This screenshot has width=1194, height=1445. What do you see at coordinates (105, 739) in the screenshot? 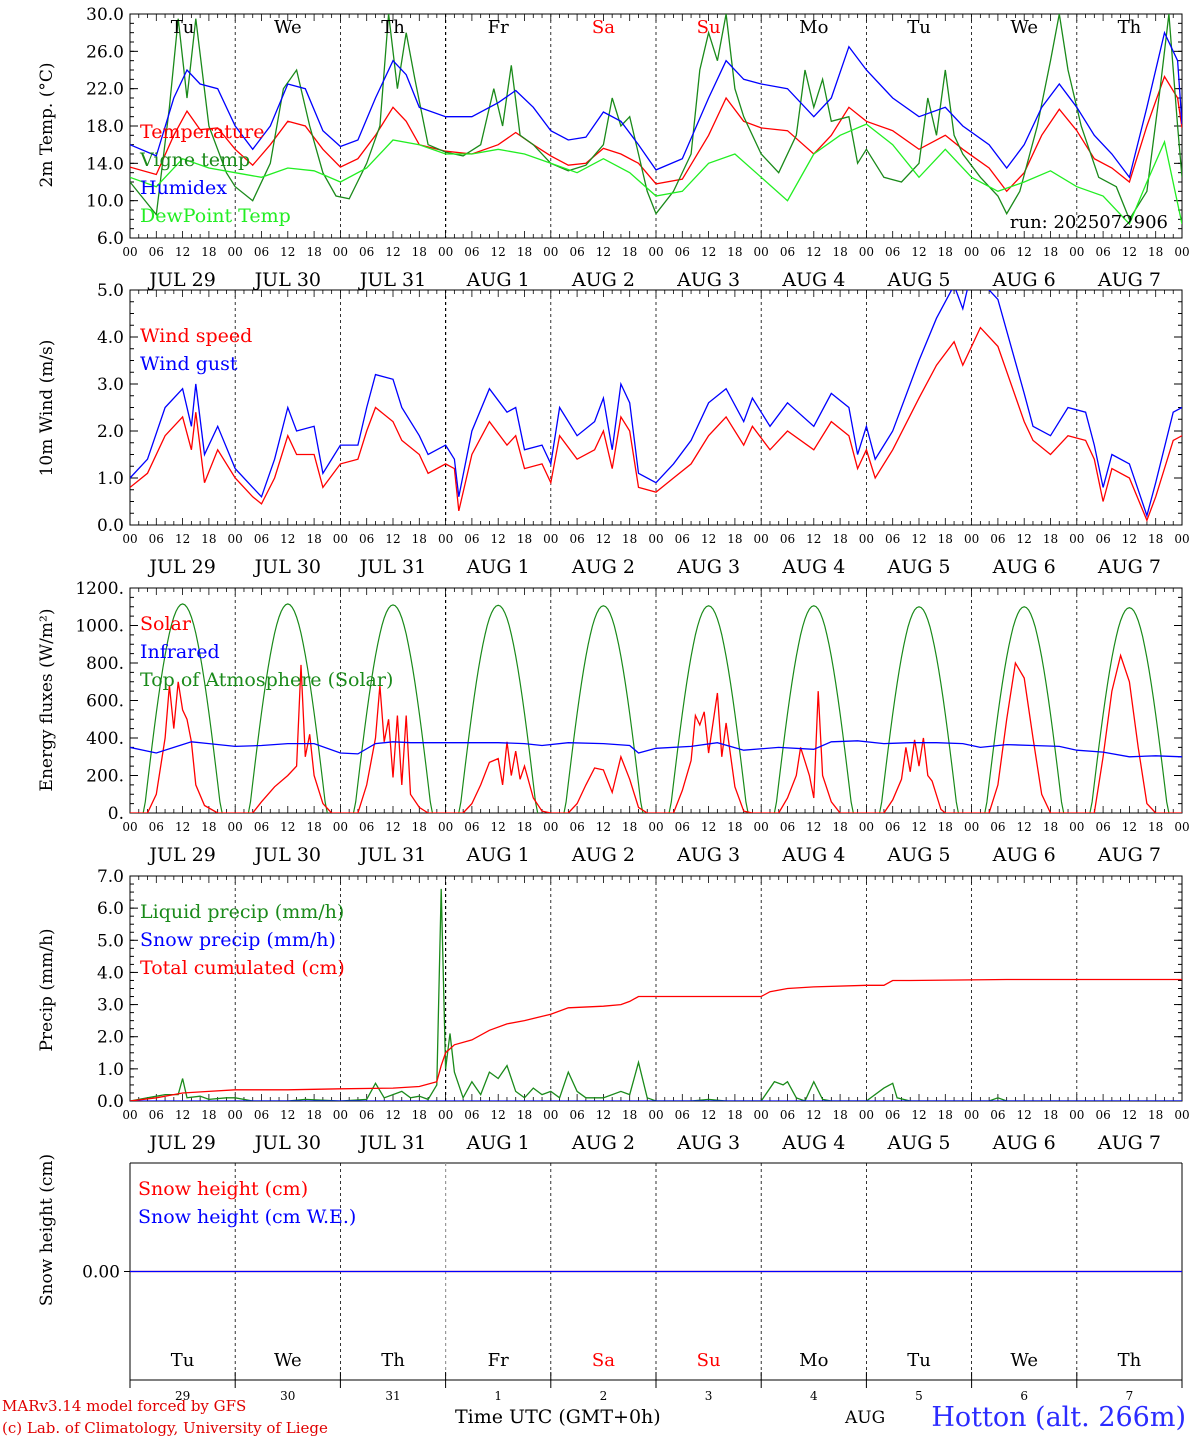
I see `y-tick-label: 400.` at bounding box center [105, 739].